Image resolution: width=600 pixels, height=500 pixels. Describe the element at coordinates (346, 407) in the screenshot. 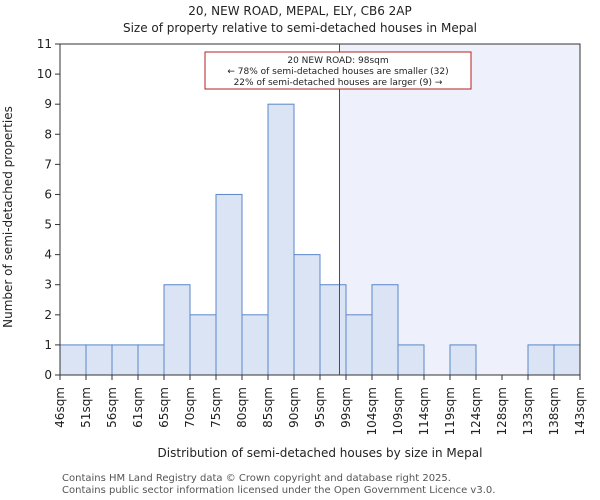

I see `x-tick-label: 99sqm` at that location.